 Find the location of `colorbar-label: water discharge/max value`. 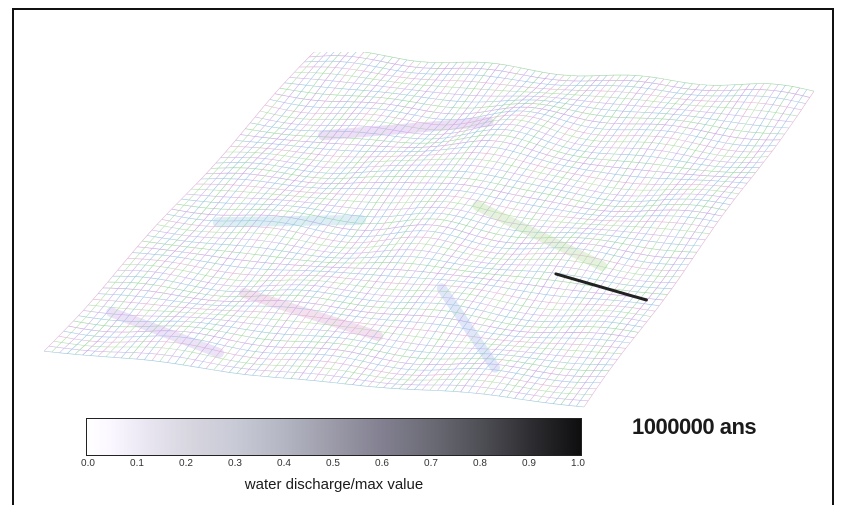

colorbar-label: water discharge/max value is located at coordinates (334, 484).